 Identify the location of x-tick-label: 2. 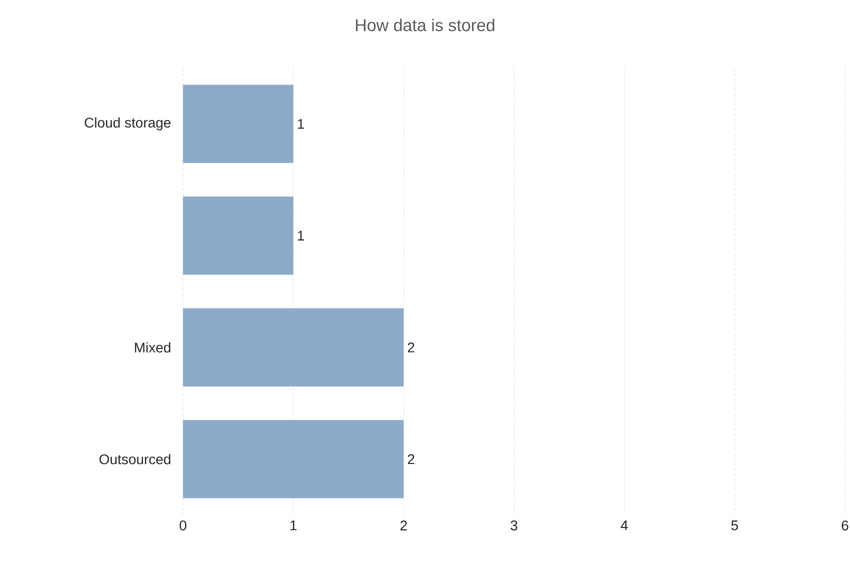
(403, 525).